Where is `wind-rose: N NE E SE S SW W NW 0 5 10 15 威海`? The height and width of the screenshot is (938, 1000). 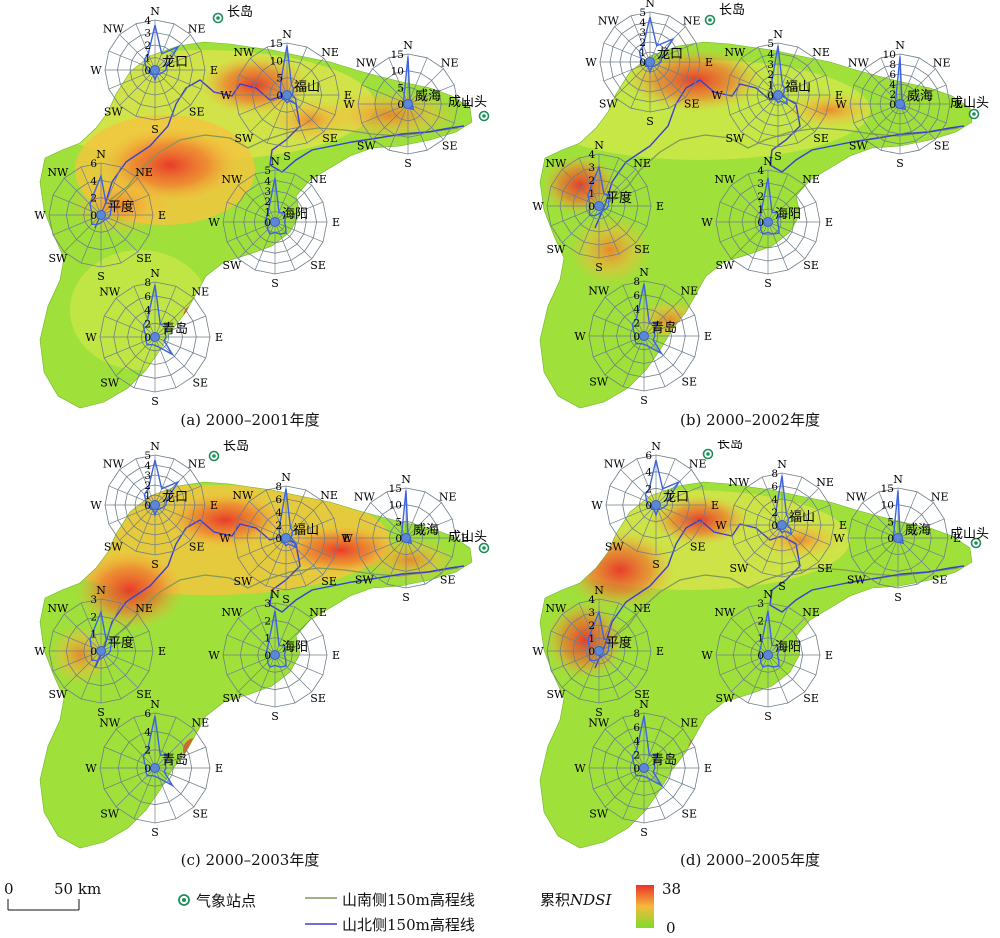 wind-rose: N NE E SE S SW W NW 0 5 10 15 威海 is located at coordinates (407, 104).